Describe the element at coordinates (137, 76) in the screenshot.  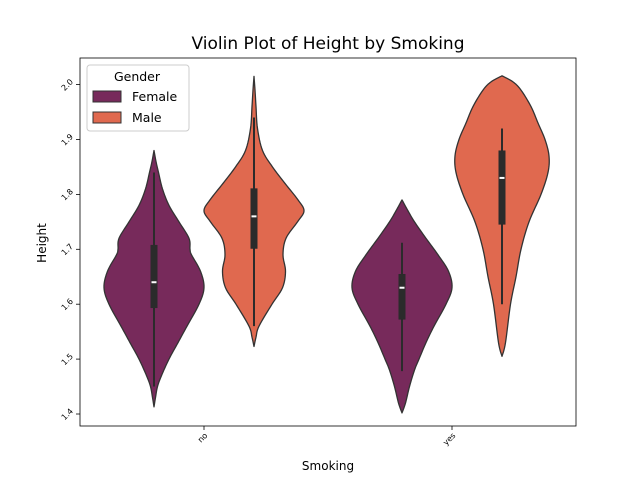
I see `legend-title: Gender` at that location.